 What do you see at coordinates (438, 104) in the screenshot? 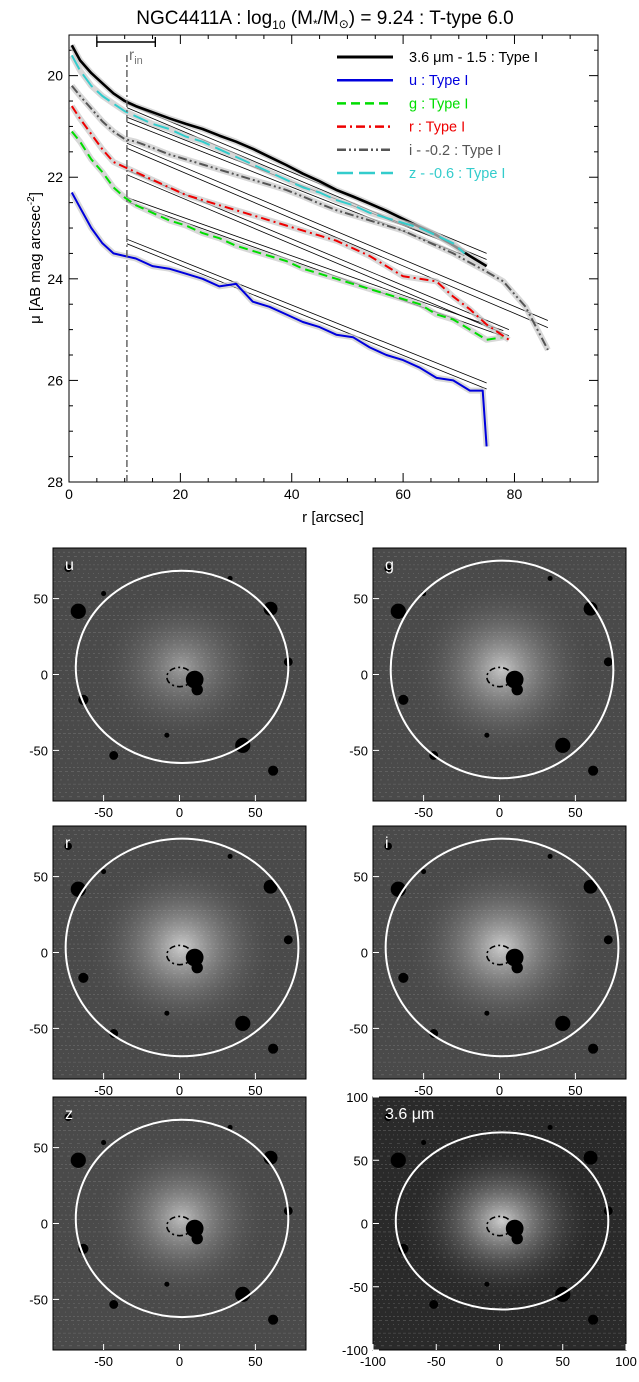
I see `legend-label: g : Type I` at bounding box center [438, 104].